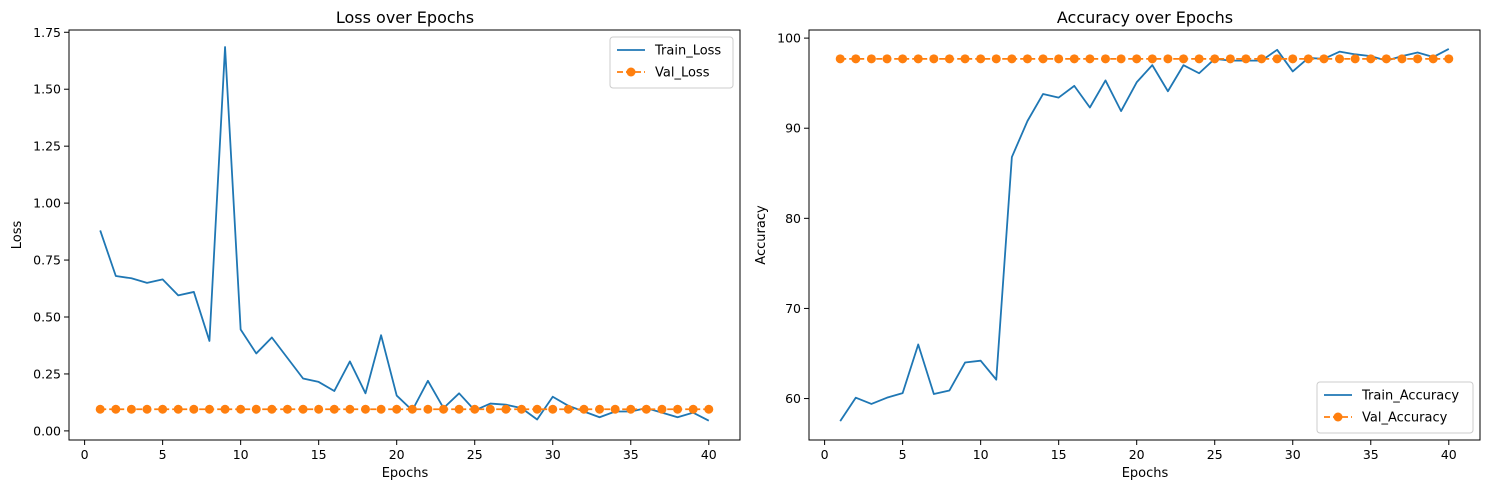 The height and width of the screenshot is (490, 1489). Describe the element at coordinates (475, 454) in the screenshot. I see `loss-x-tick-label: 25` at that location.